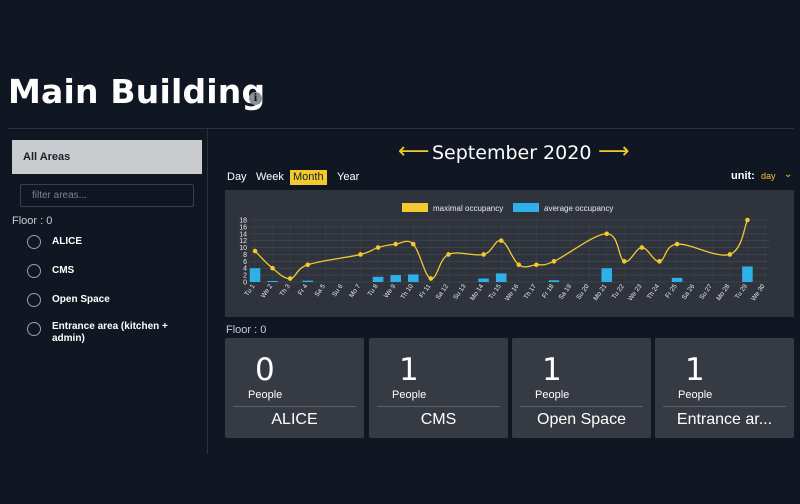  What do you see at coordinates (355, 291) in the screenshot?
I see `x-tick-label: Mo 7` at bounding box center [355, 291].